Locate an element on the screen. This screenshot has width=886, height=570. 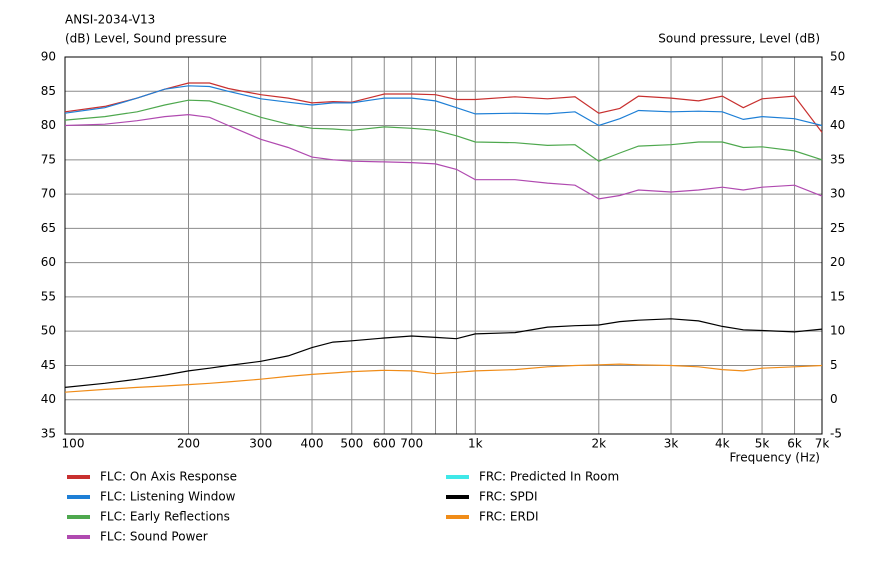
x-tick-label: 3k is located at coordinates (671, 444).